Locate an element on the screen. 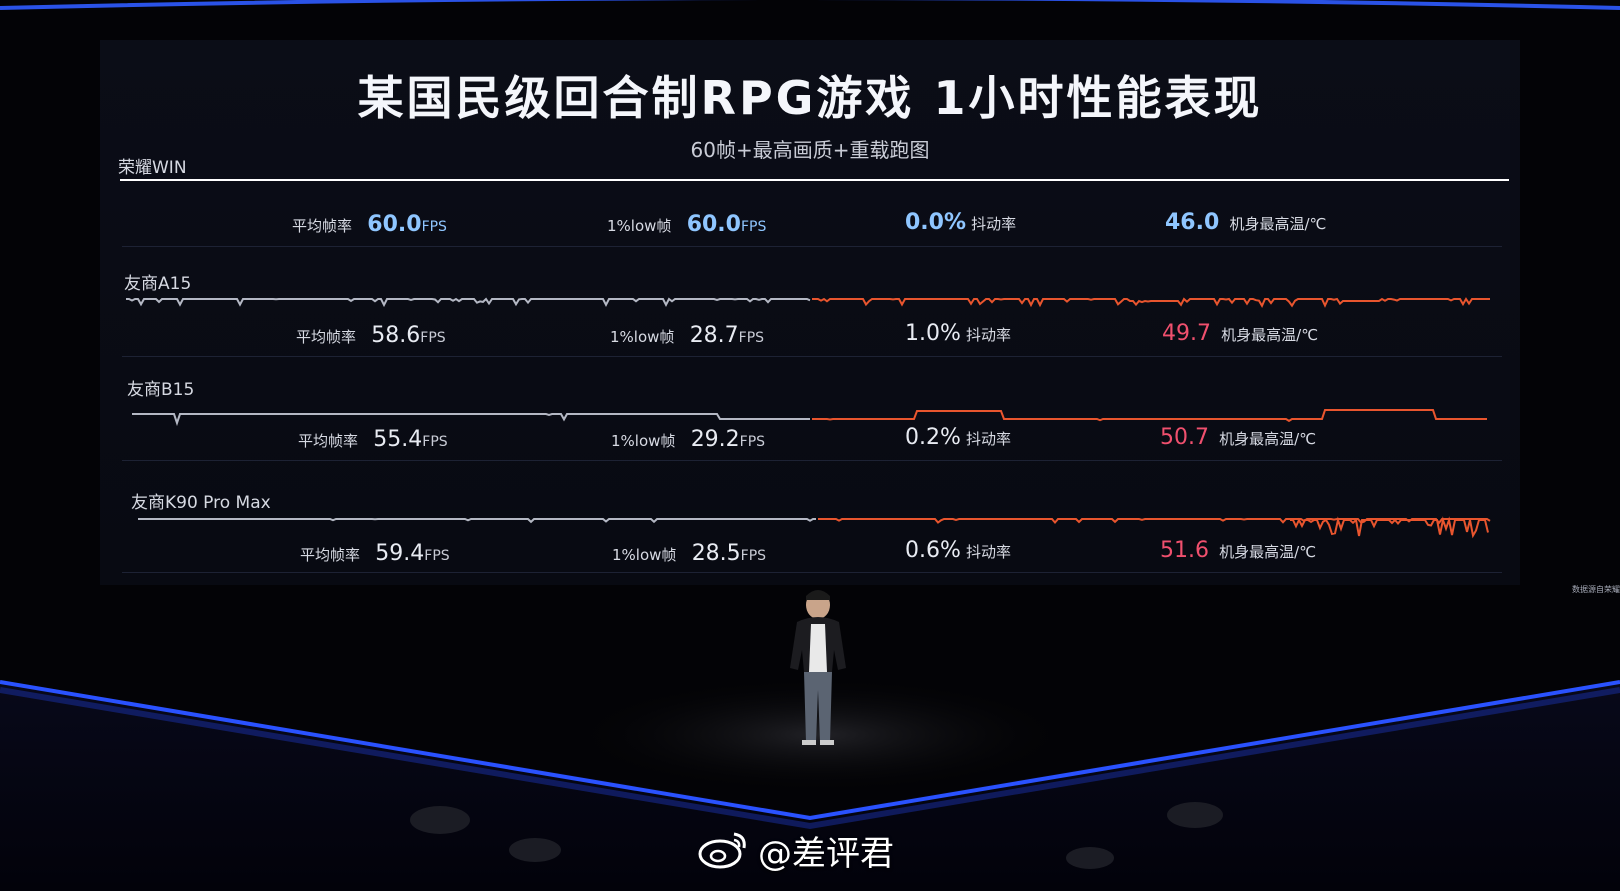 The image size is (1620, 891). metric-jitter: 0.2% 抖动率 is located at coordinates (958, 437).